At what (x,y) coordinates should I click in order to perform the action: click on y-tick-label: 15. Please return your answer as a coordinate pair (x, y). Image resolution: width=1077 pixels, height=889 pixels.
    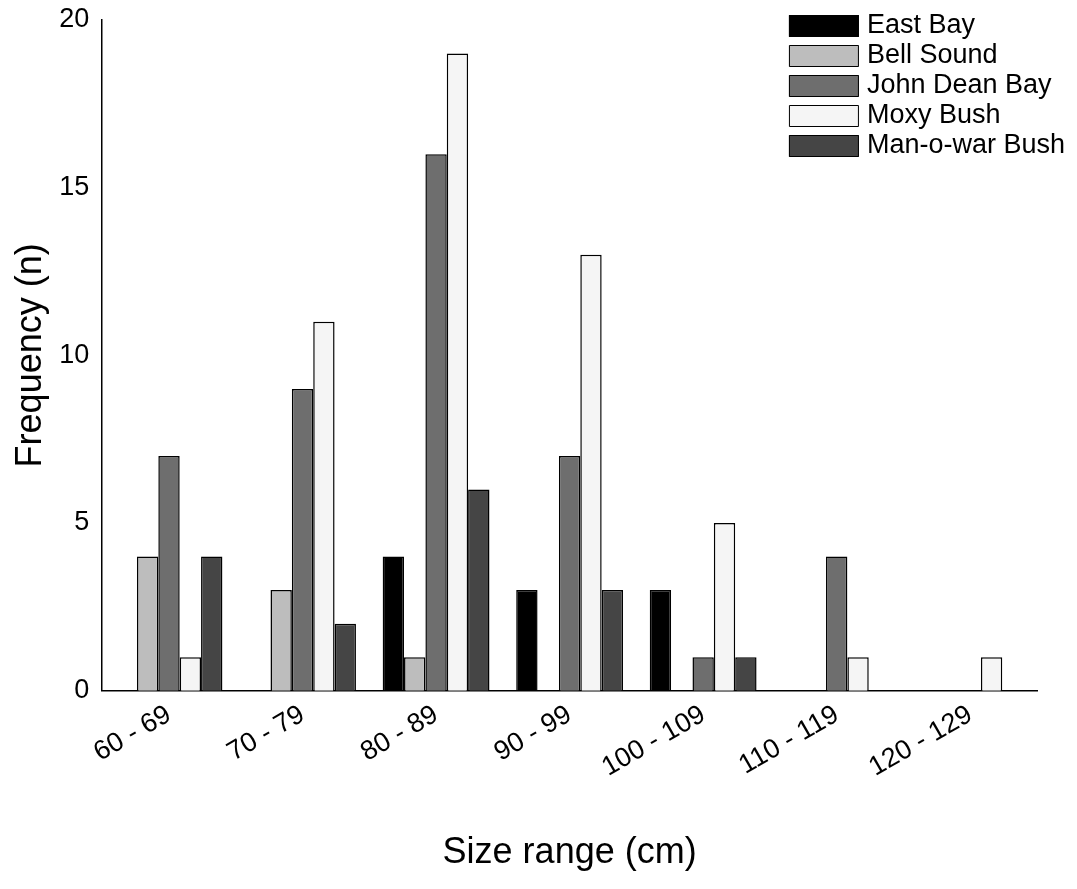
    Looking at the image, I should click on (74, 186).